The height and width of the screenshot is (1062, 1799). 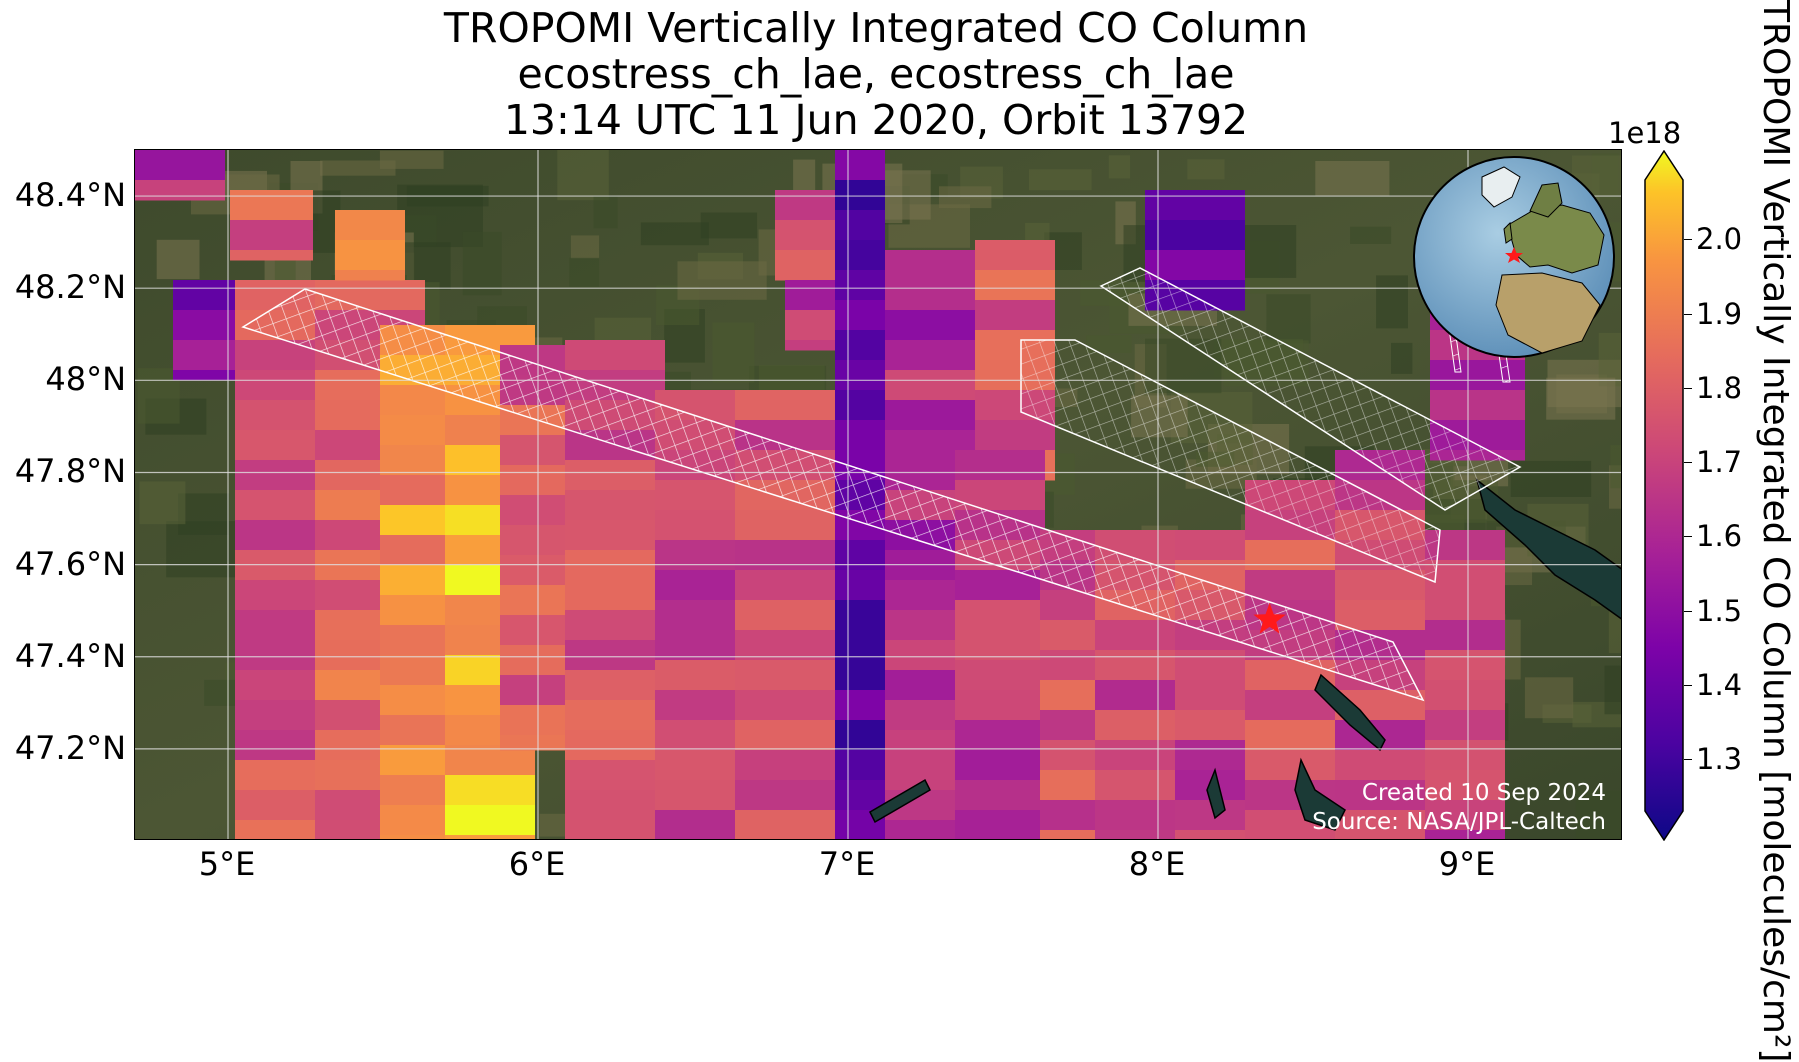 I want to click on lake-zug, so click(x=1216, y=793).